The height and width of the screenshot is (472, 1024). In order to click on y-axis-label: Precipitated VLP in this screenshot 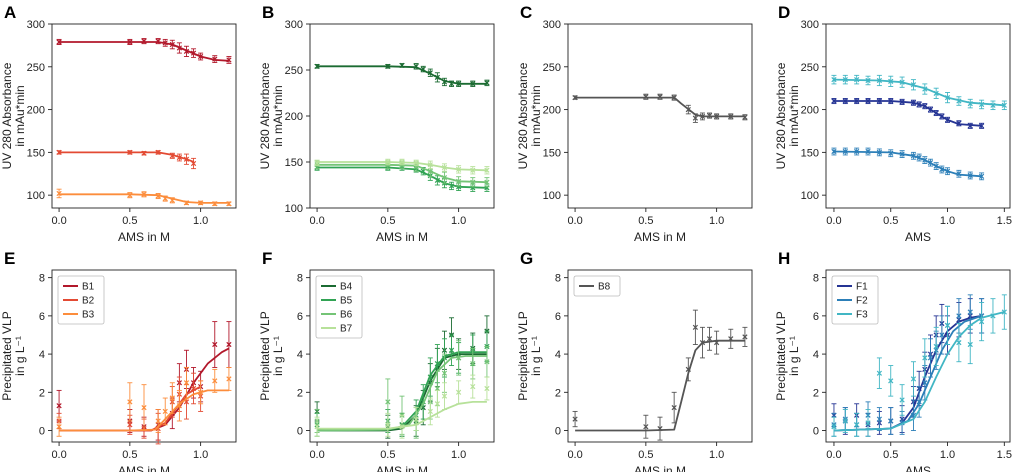, I will do `click(265, 355)`.